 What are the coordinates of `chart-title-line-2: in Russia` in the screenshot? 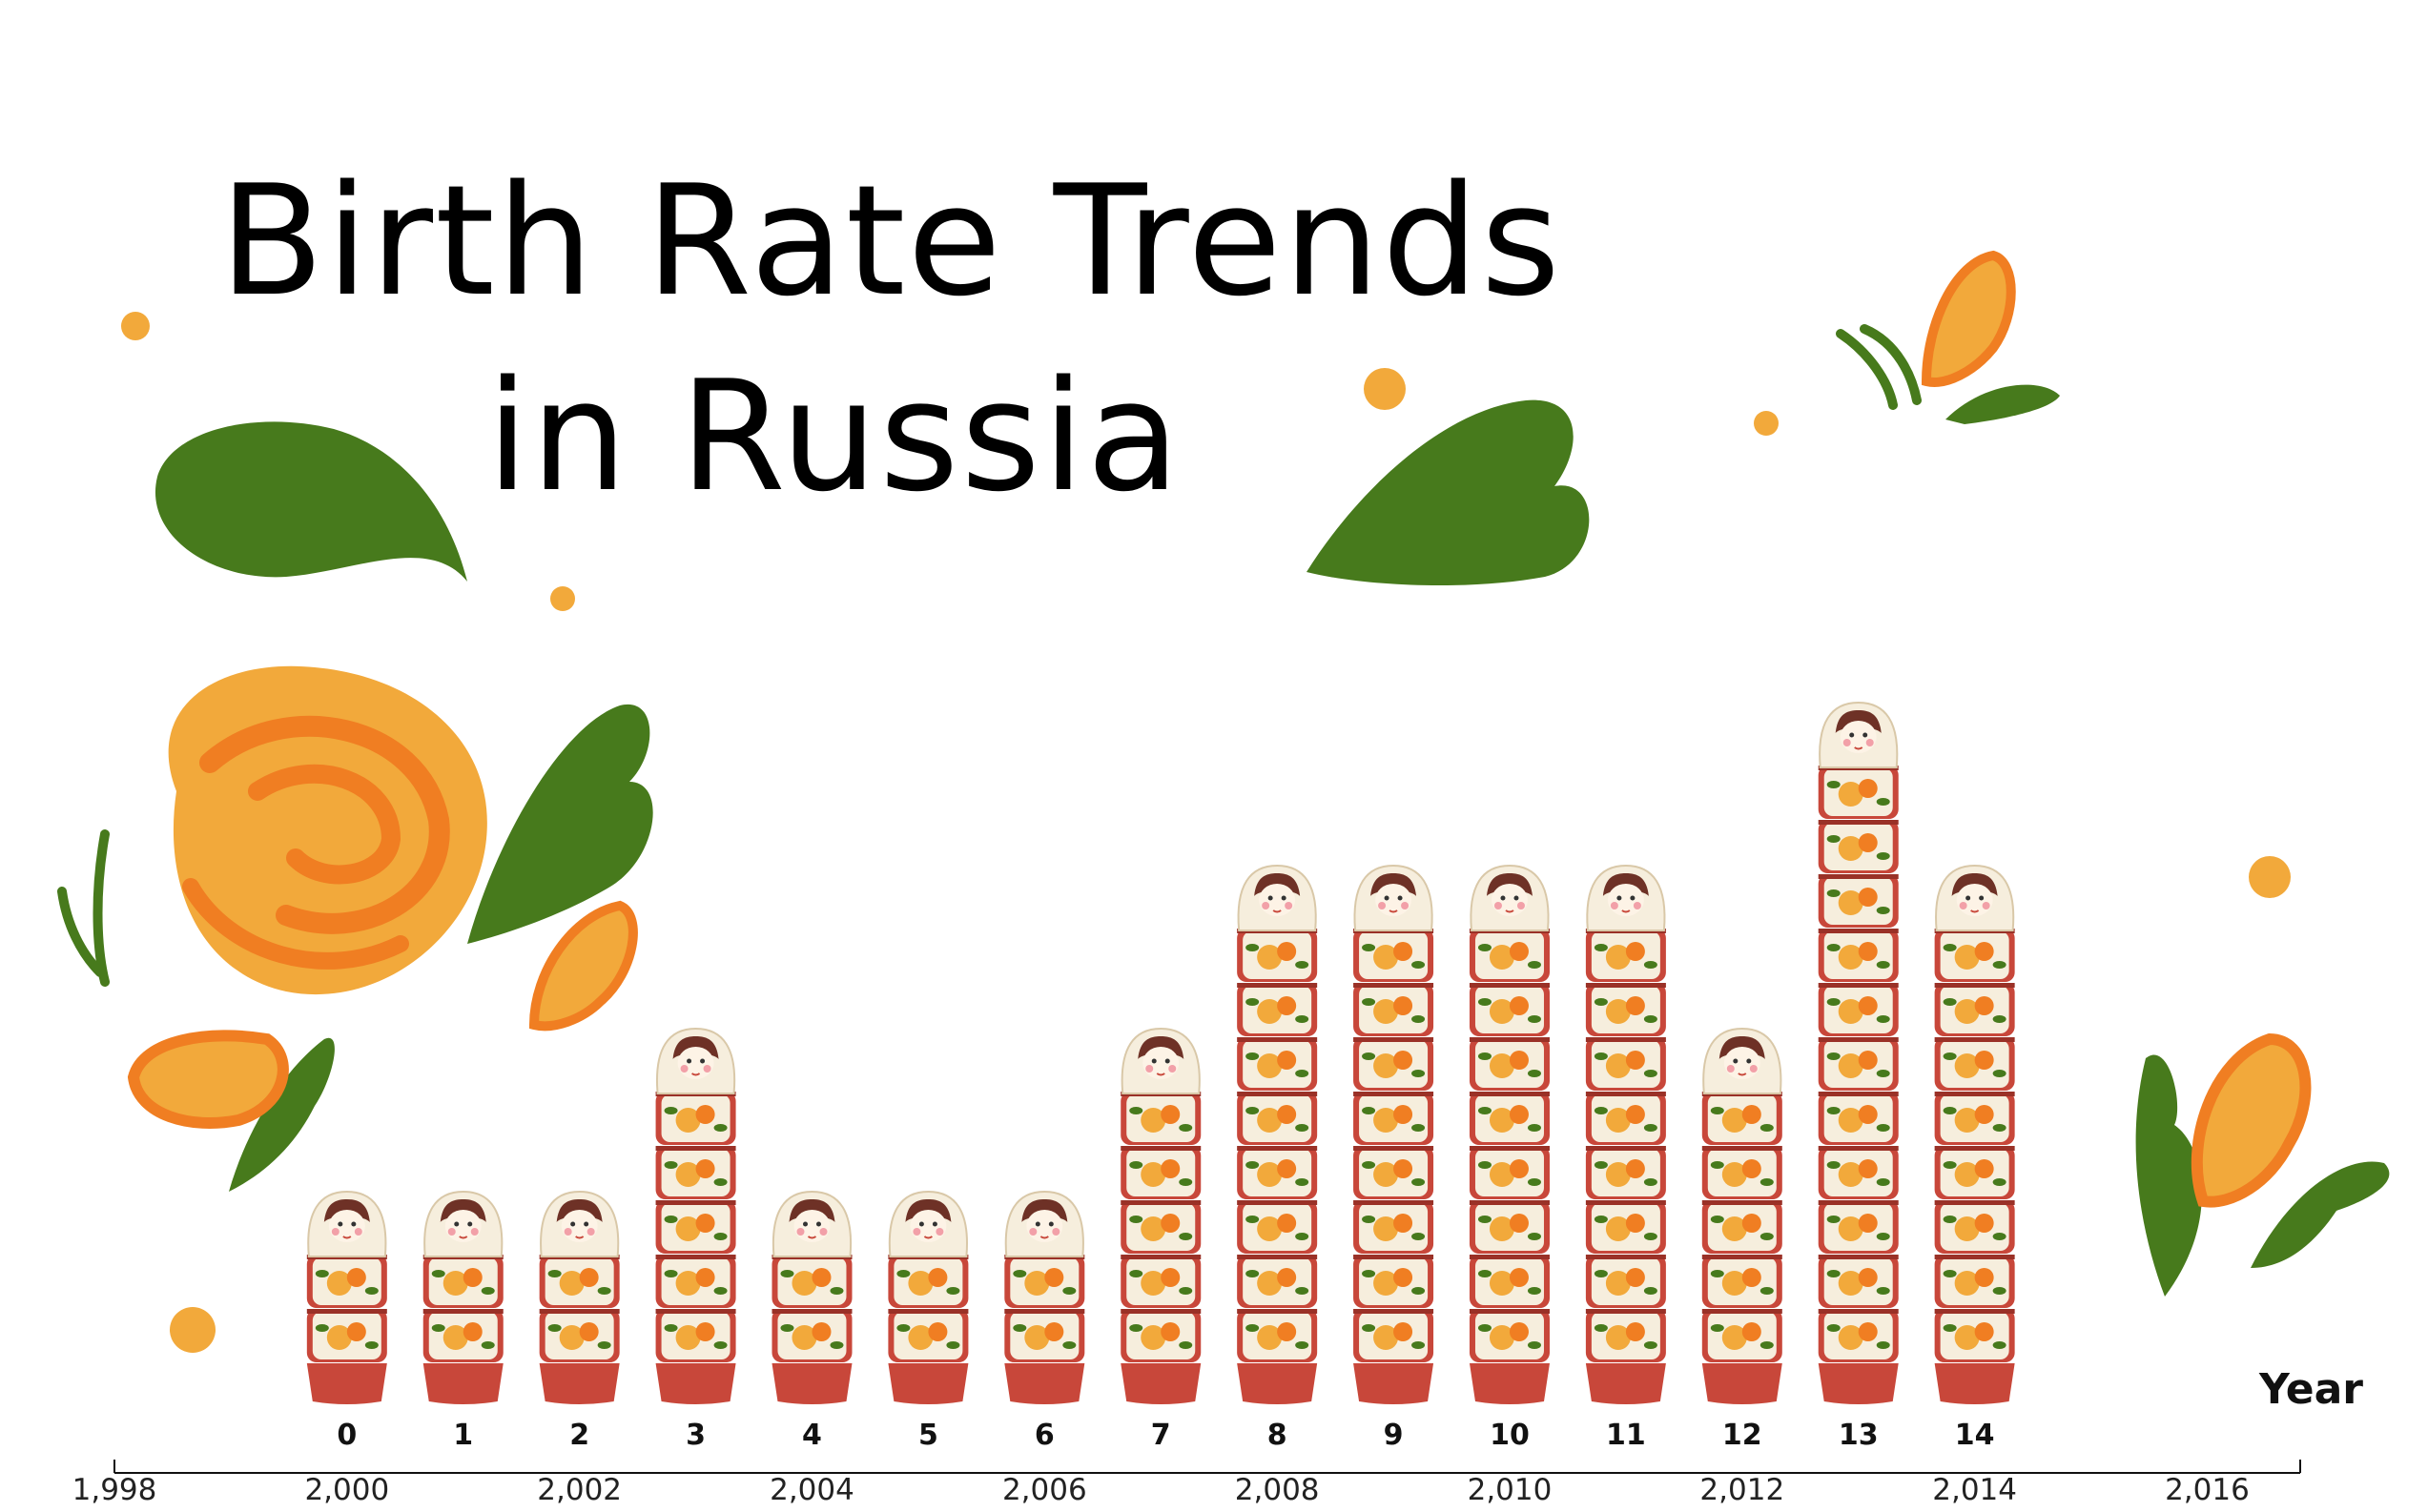 It's located at (834, 436).